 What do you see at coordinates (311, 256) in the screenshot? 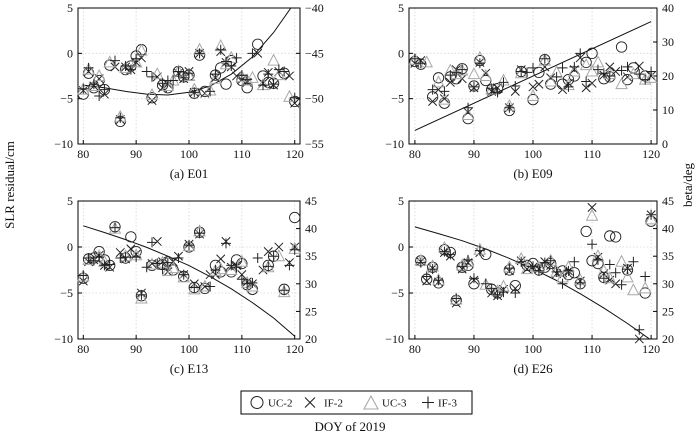
I see `y2-tick-label: 35` at bounding box center [311, 256].